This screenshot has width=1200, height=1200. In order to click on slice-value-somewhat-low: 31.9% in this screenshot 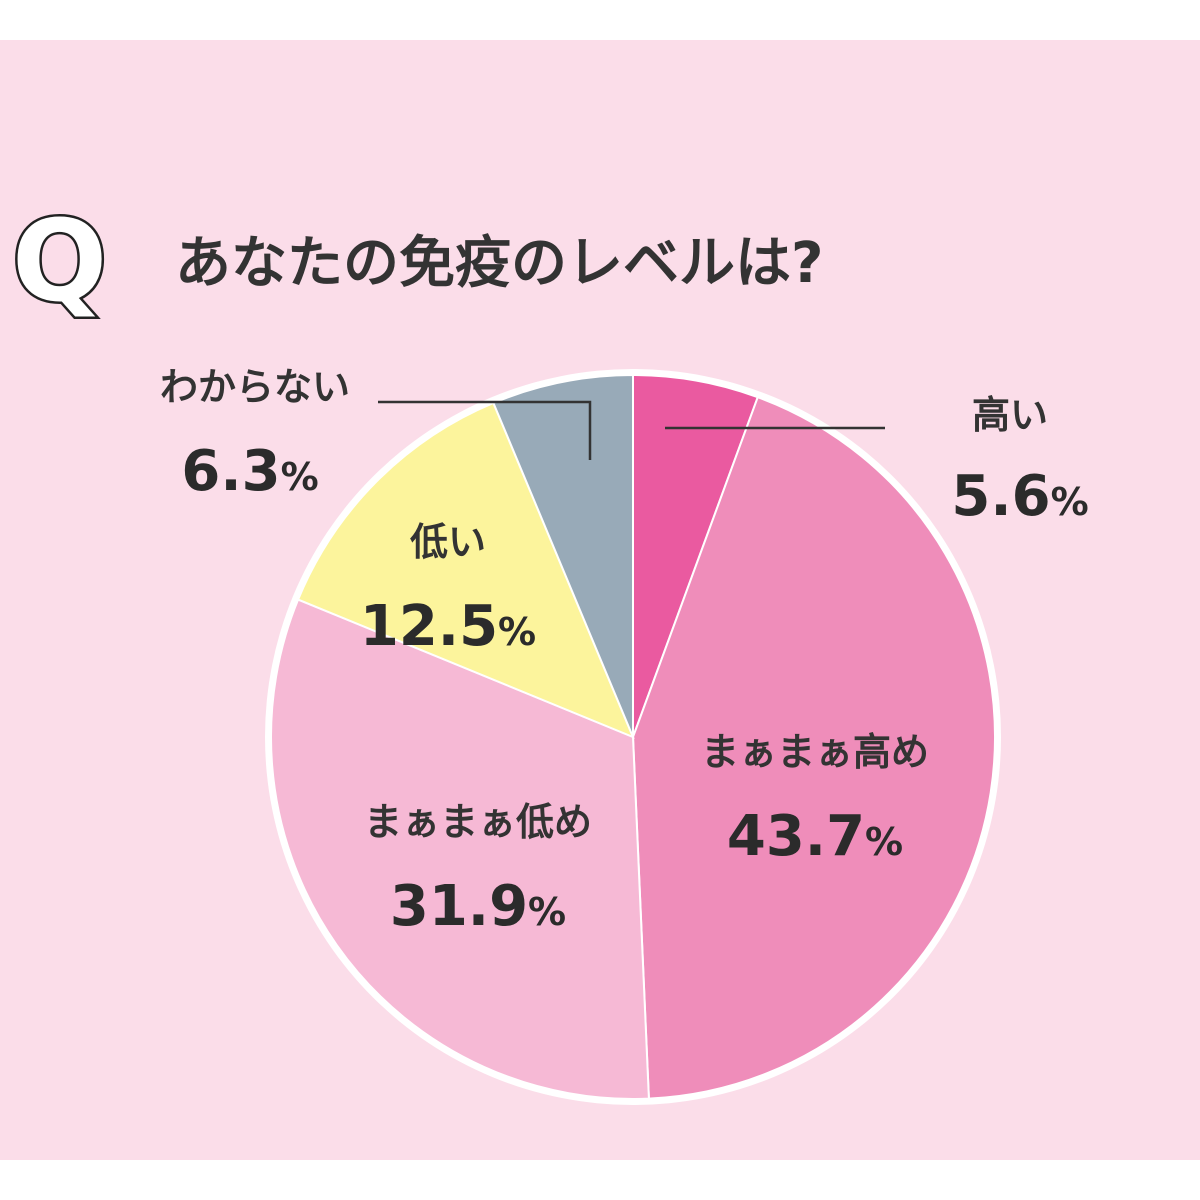, I will do `click(478, 906)`.